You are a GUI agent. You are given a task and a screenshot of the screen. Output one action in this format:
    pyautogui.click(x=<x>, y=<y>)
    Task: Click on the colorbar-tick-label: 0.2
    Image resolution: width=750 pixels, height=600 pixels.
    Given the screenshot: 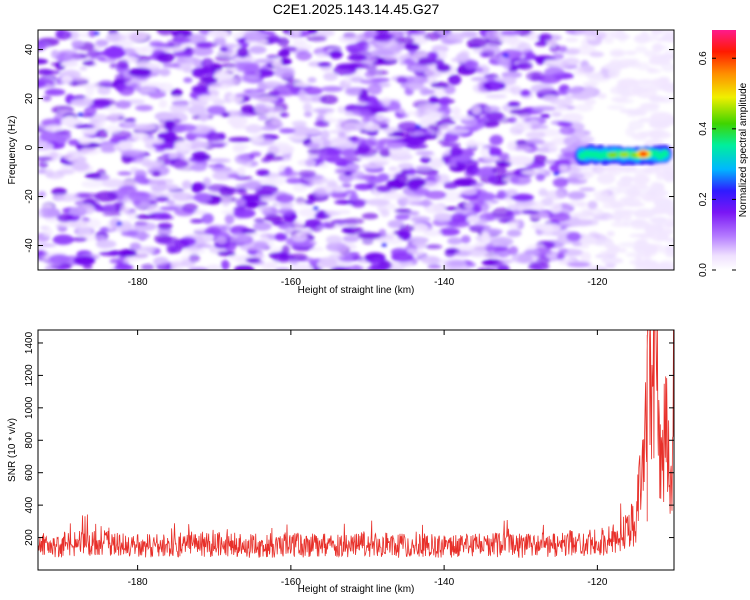 What is the action you would take?
    pyautogui.click(x=703, y=199)
    